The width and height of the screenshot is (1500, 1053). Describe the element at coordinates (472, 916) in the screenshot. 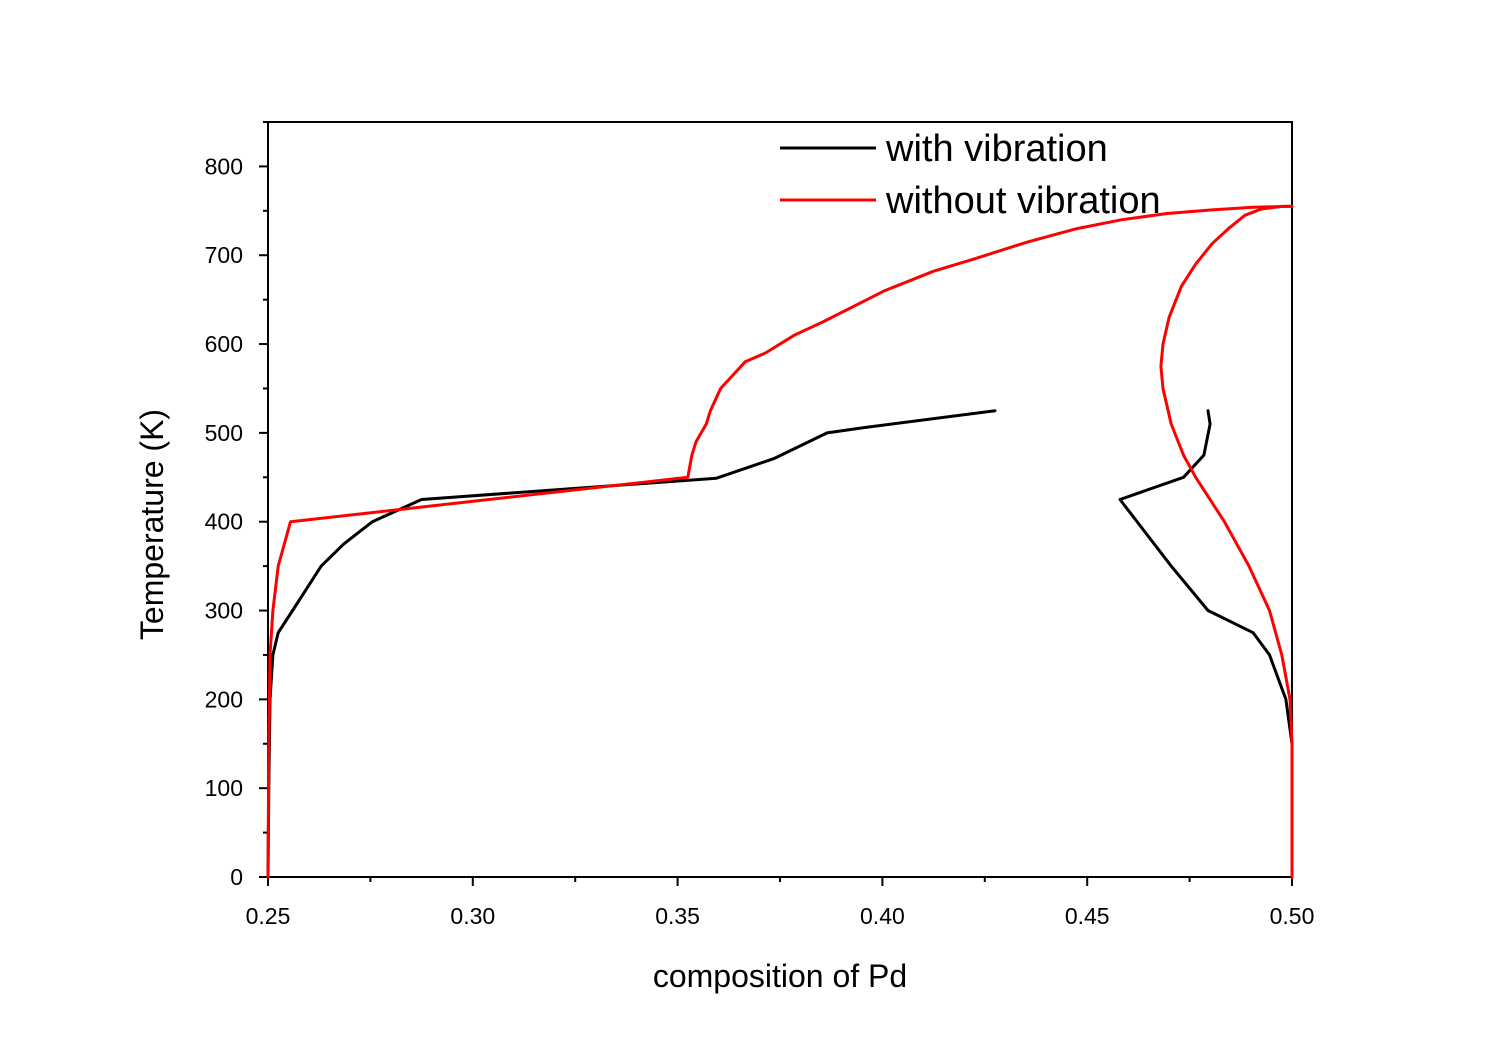

I see `x-tick-label: 0.30` at that location.